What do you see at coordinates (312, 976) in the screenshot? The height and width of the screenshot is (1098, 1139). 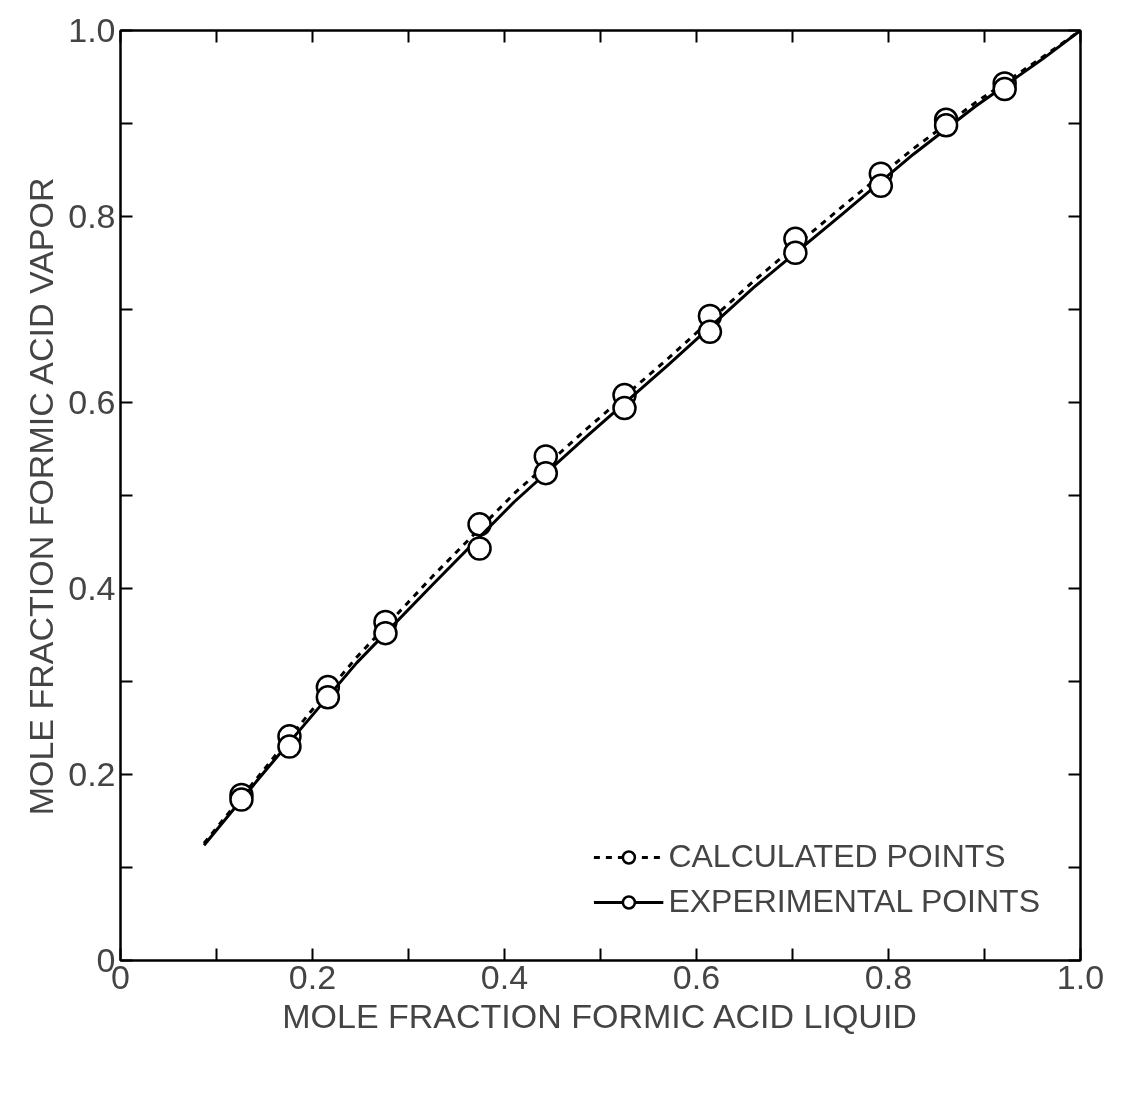 I see `x-tick-label: 0.2` at bounding box center [312, 976].